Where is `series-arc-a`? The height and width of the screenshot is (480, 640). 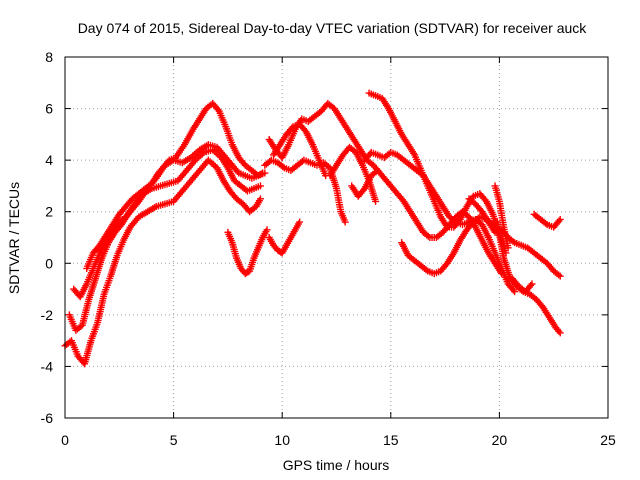
series-arc-a is located at coordinates (162, 262).